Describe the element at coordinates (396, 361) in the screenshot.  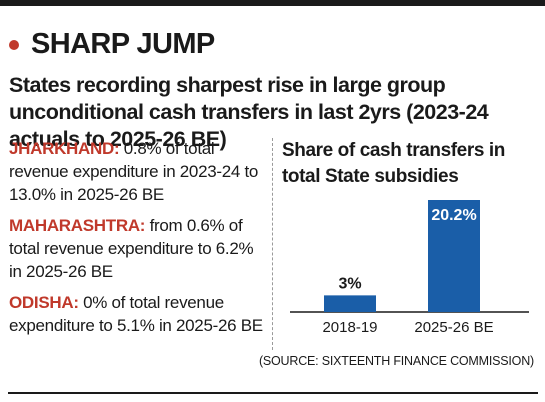
I see `source-note: (SOURCE: SIXTEENTH FINANCE COMMISSION)` at that location.